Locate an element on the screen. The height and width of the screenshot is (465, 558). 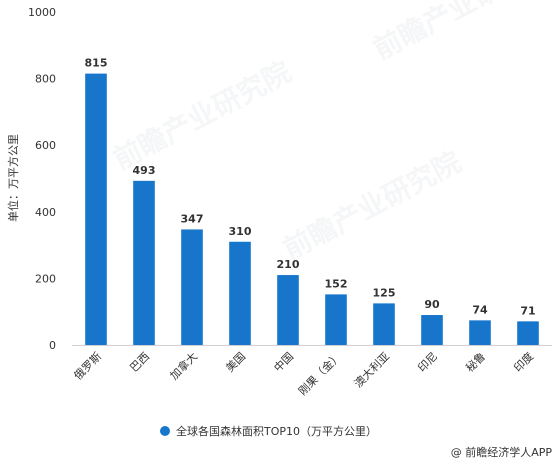
x-tick-label: 刚果（金） is located at coordinates (319, 373).